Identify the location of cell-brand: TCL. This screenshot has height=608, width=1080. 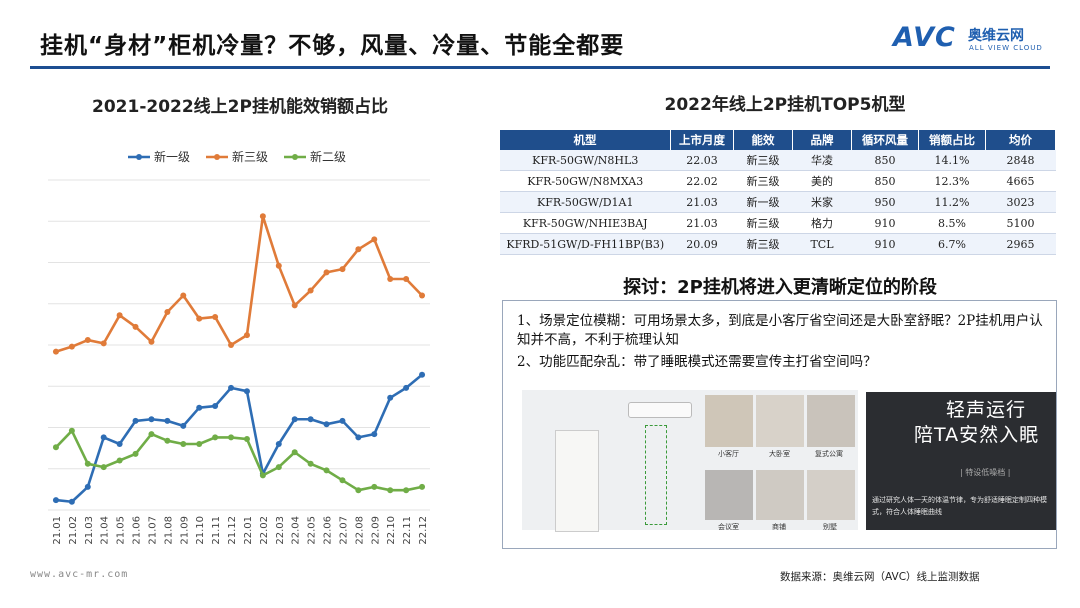
(822, 244).